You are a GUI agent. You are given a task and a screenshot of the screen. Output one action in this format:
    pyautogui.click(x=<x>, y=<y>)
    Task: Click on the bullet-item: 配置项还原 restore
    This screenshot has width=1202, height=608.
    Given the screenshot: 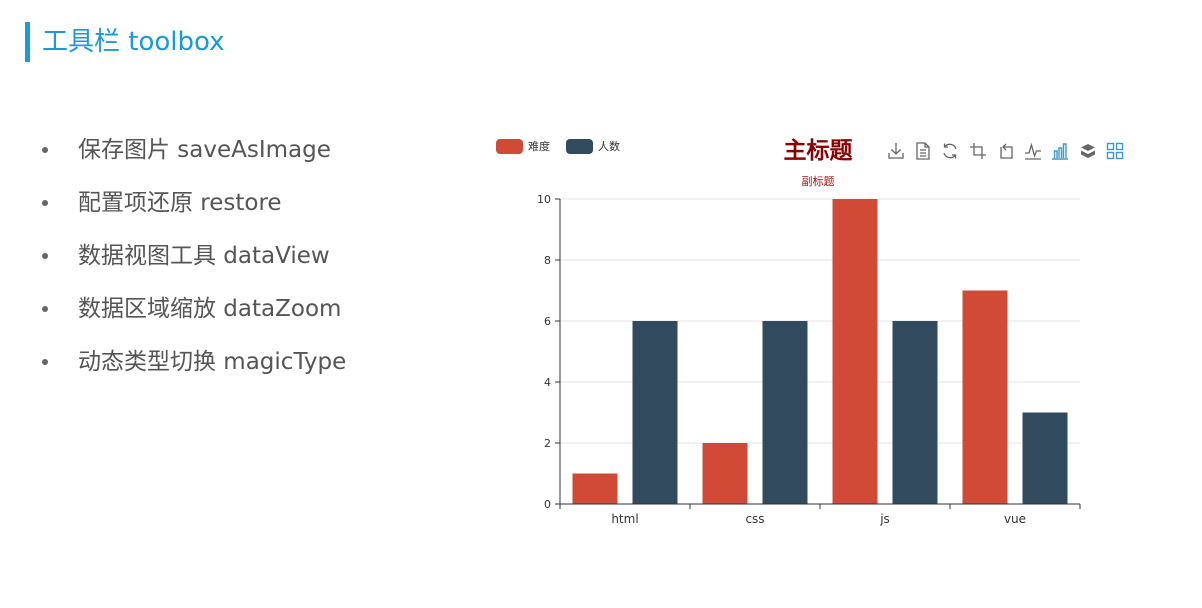 What is the action you would take?
    pyautogui.click(x=193, y=209)
    